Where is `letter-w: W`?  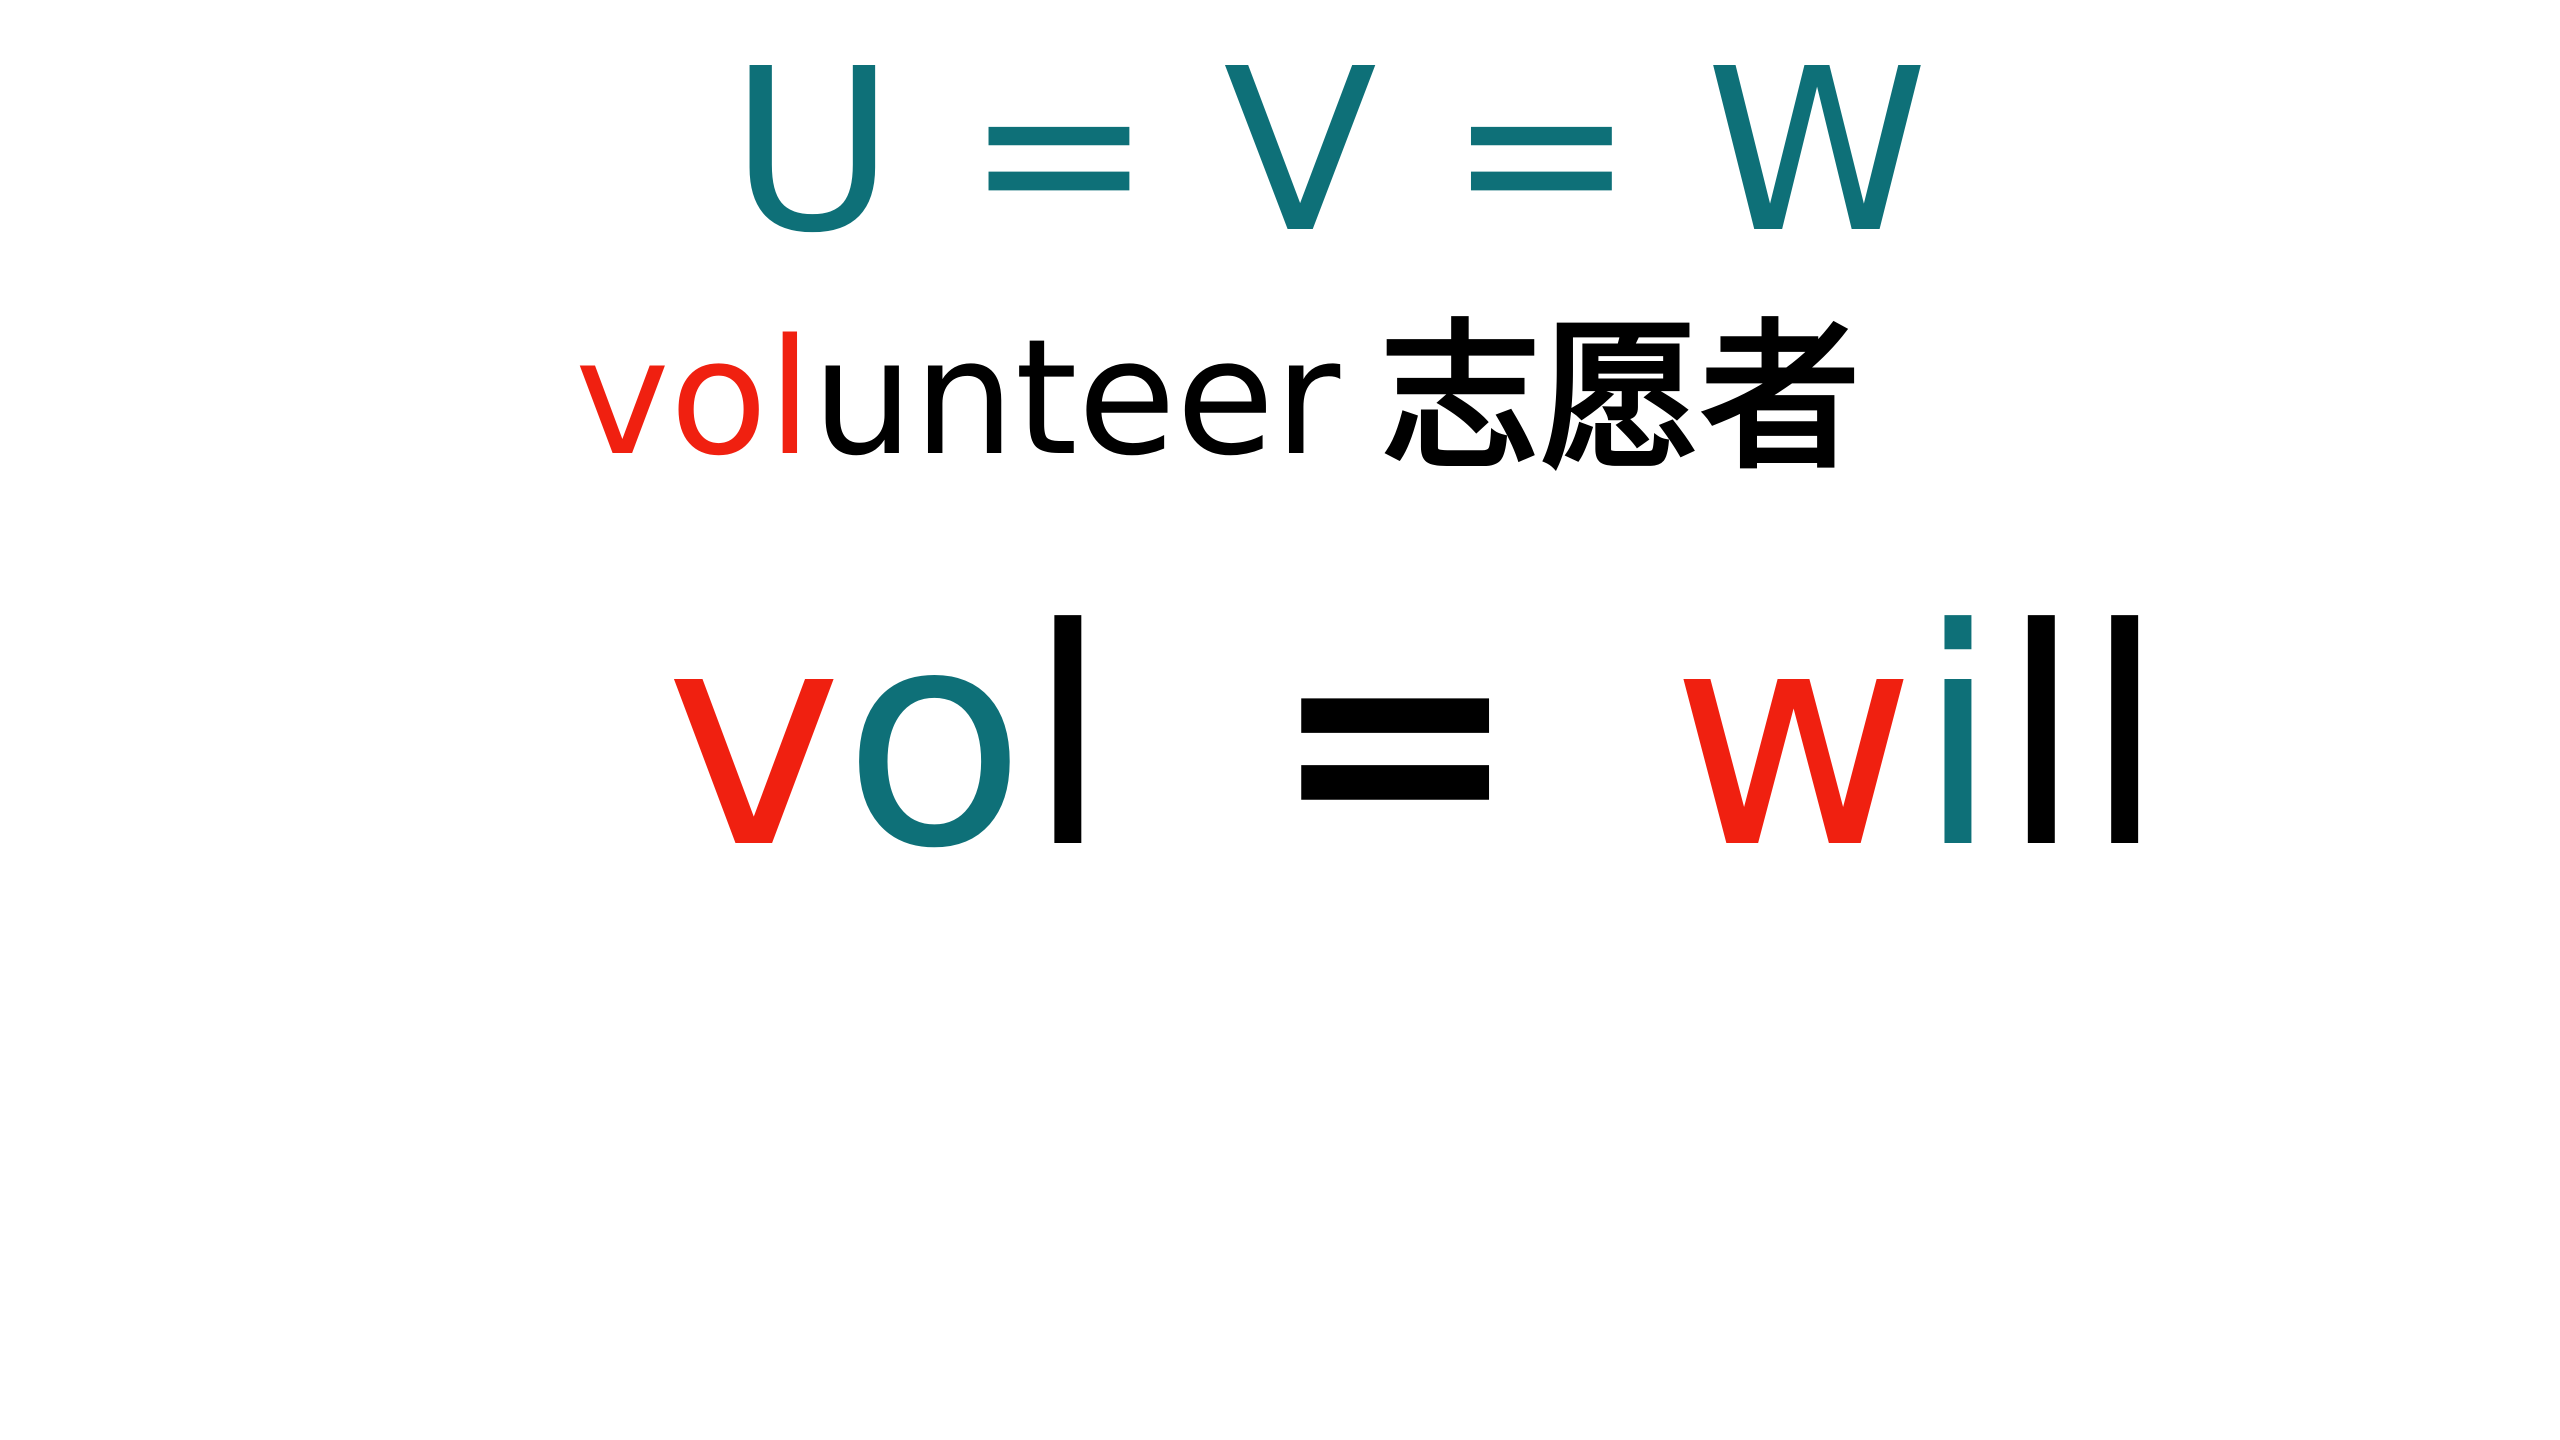 letter-w: W is located at coordinates (1822, 152).